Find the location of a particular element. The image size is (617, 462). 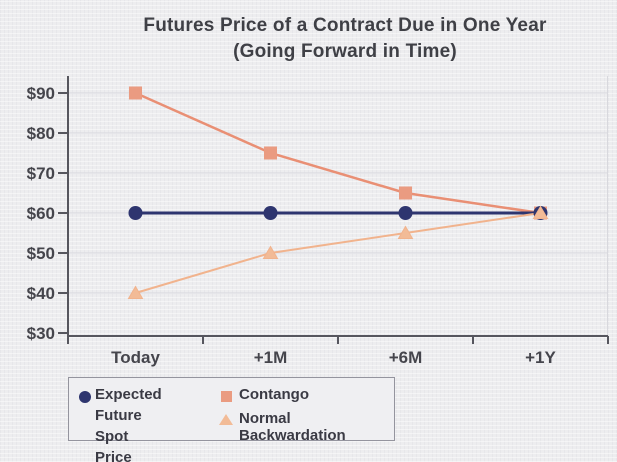

x-tick-label: +6M is located at coordinates (406, 357).